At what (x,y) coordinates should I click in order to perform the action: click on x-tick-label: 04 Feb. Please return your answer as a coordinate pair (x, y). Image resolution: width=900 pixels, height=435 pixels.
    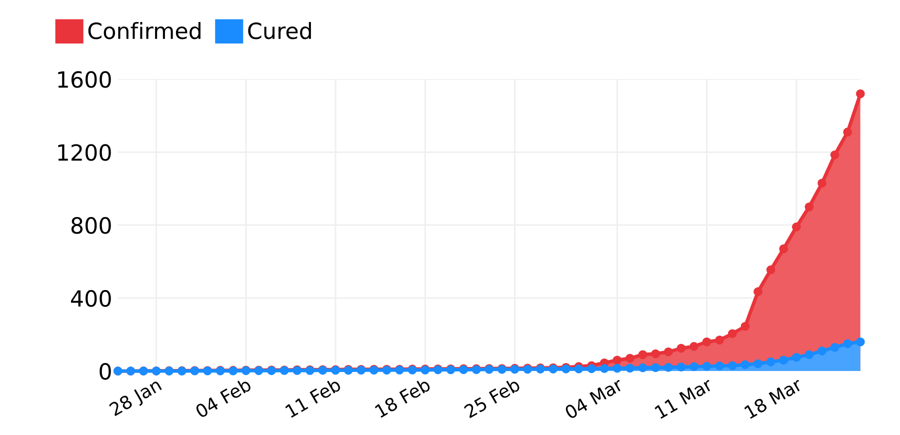
    Looking at the image, I should click on (223, 397).